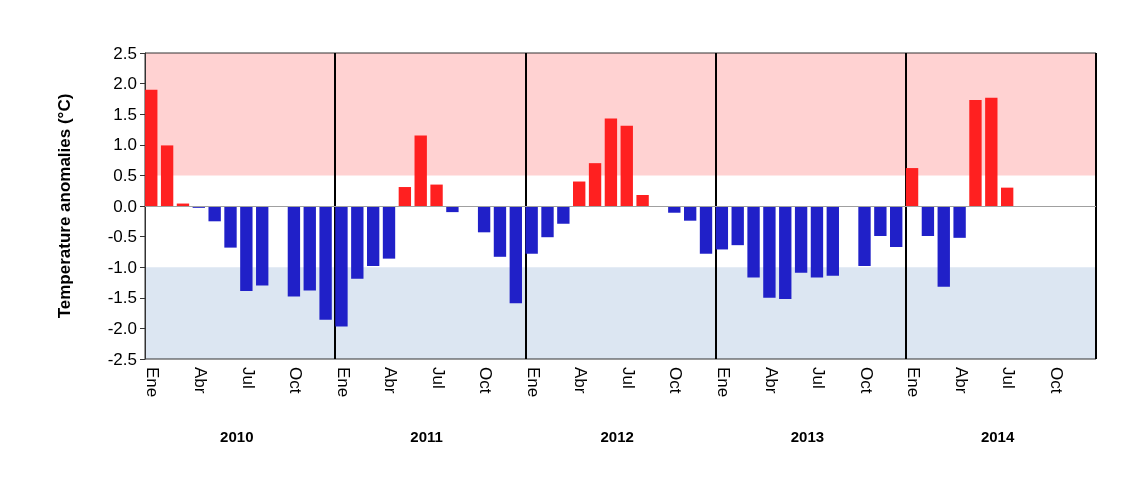 The height and width of the screenshot is (480, 1128). Describe the element at coordinates (125, 84) in the screenshot. I see `y-tick-label: 2.0` at that location.